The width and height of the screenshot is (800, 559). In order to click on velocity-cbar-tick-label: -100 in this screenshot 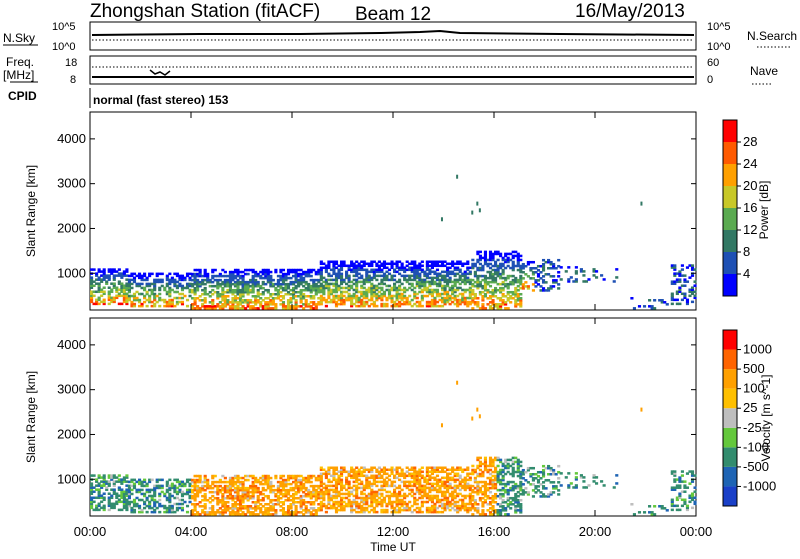, I will do `click(756, 446)`.